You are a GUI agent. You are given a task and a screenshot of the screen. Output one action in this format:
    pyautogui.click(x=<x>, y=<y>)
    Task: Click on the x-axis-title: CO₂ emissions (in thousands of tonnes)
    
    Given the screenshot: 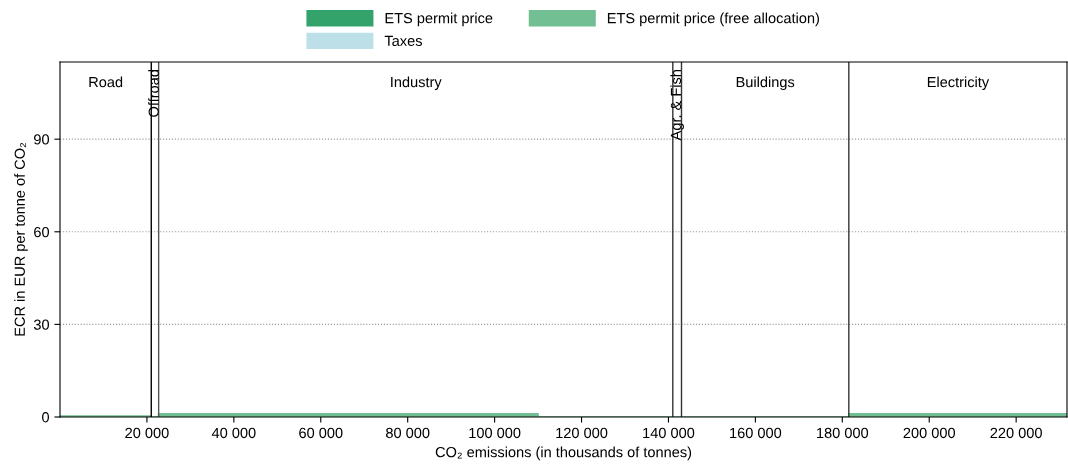 What is the action you would take?
    pyautogui.click(x=563, y=453)
    